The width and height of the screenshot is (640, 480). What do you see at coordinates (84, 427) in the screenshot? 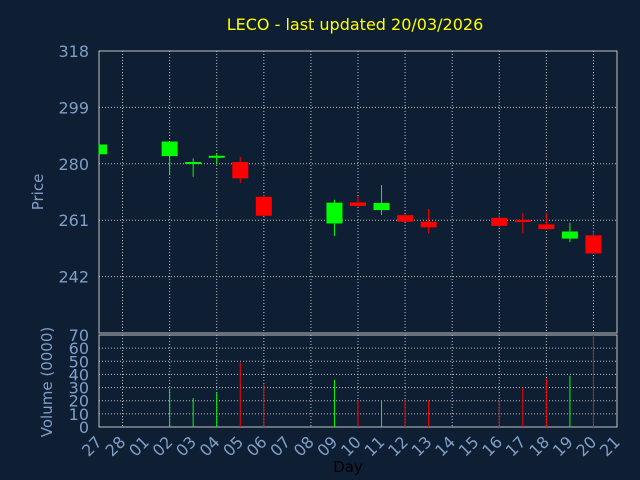
I see `volume-tick-label: 0` at bounding box center [84, 427].